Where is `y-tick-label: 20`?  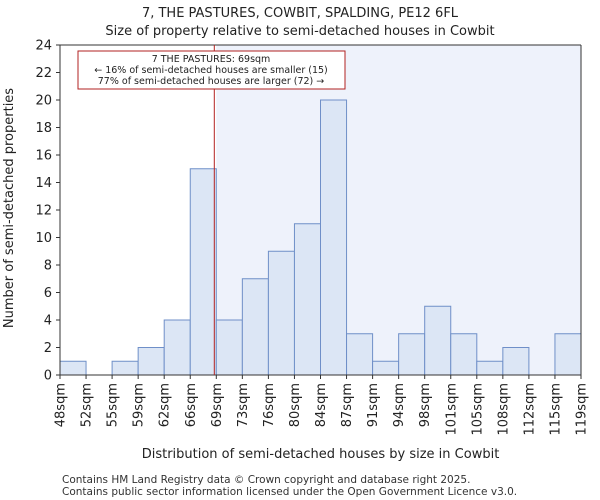
y-tick-label: 20 is located at coordinates (43, 101).